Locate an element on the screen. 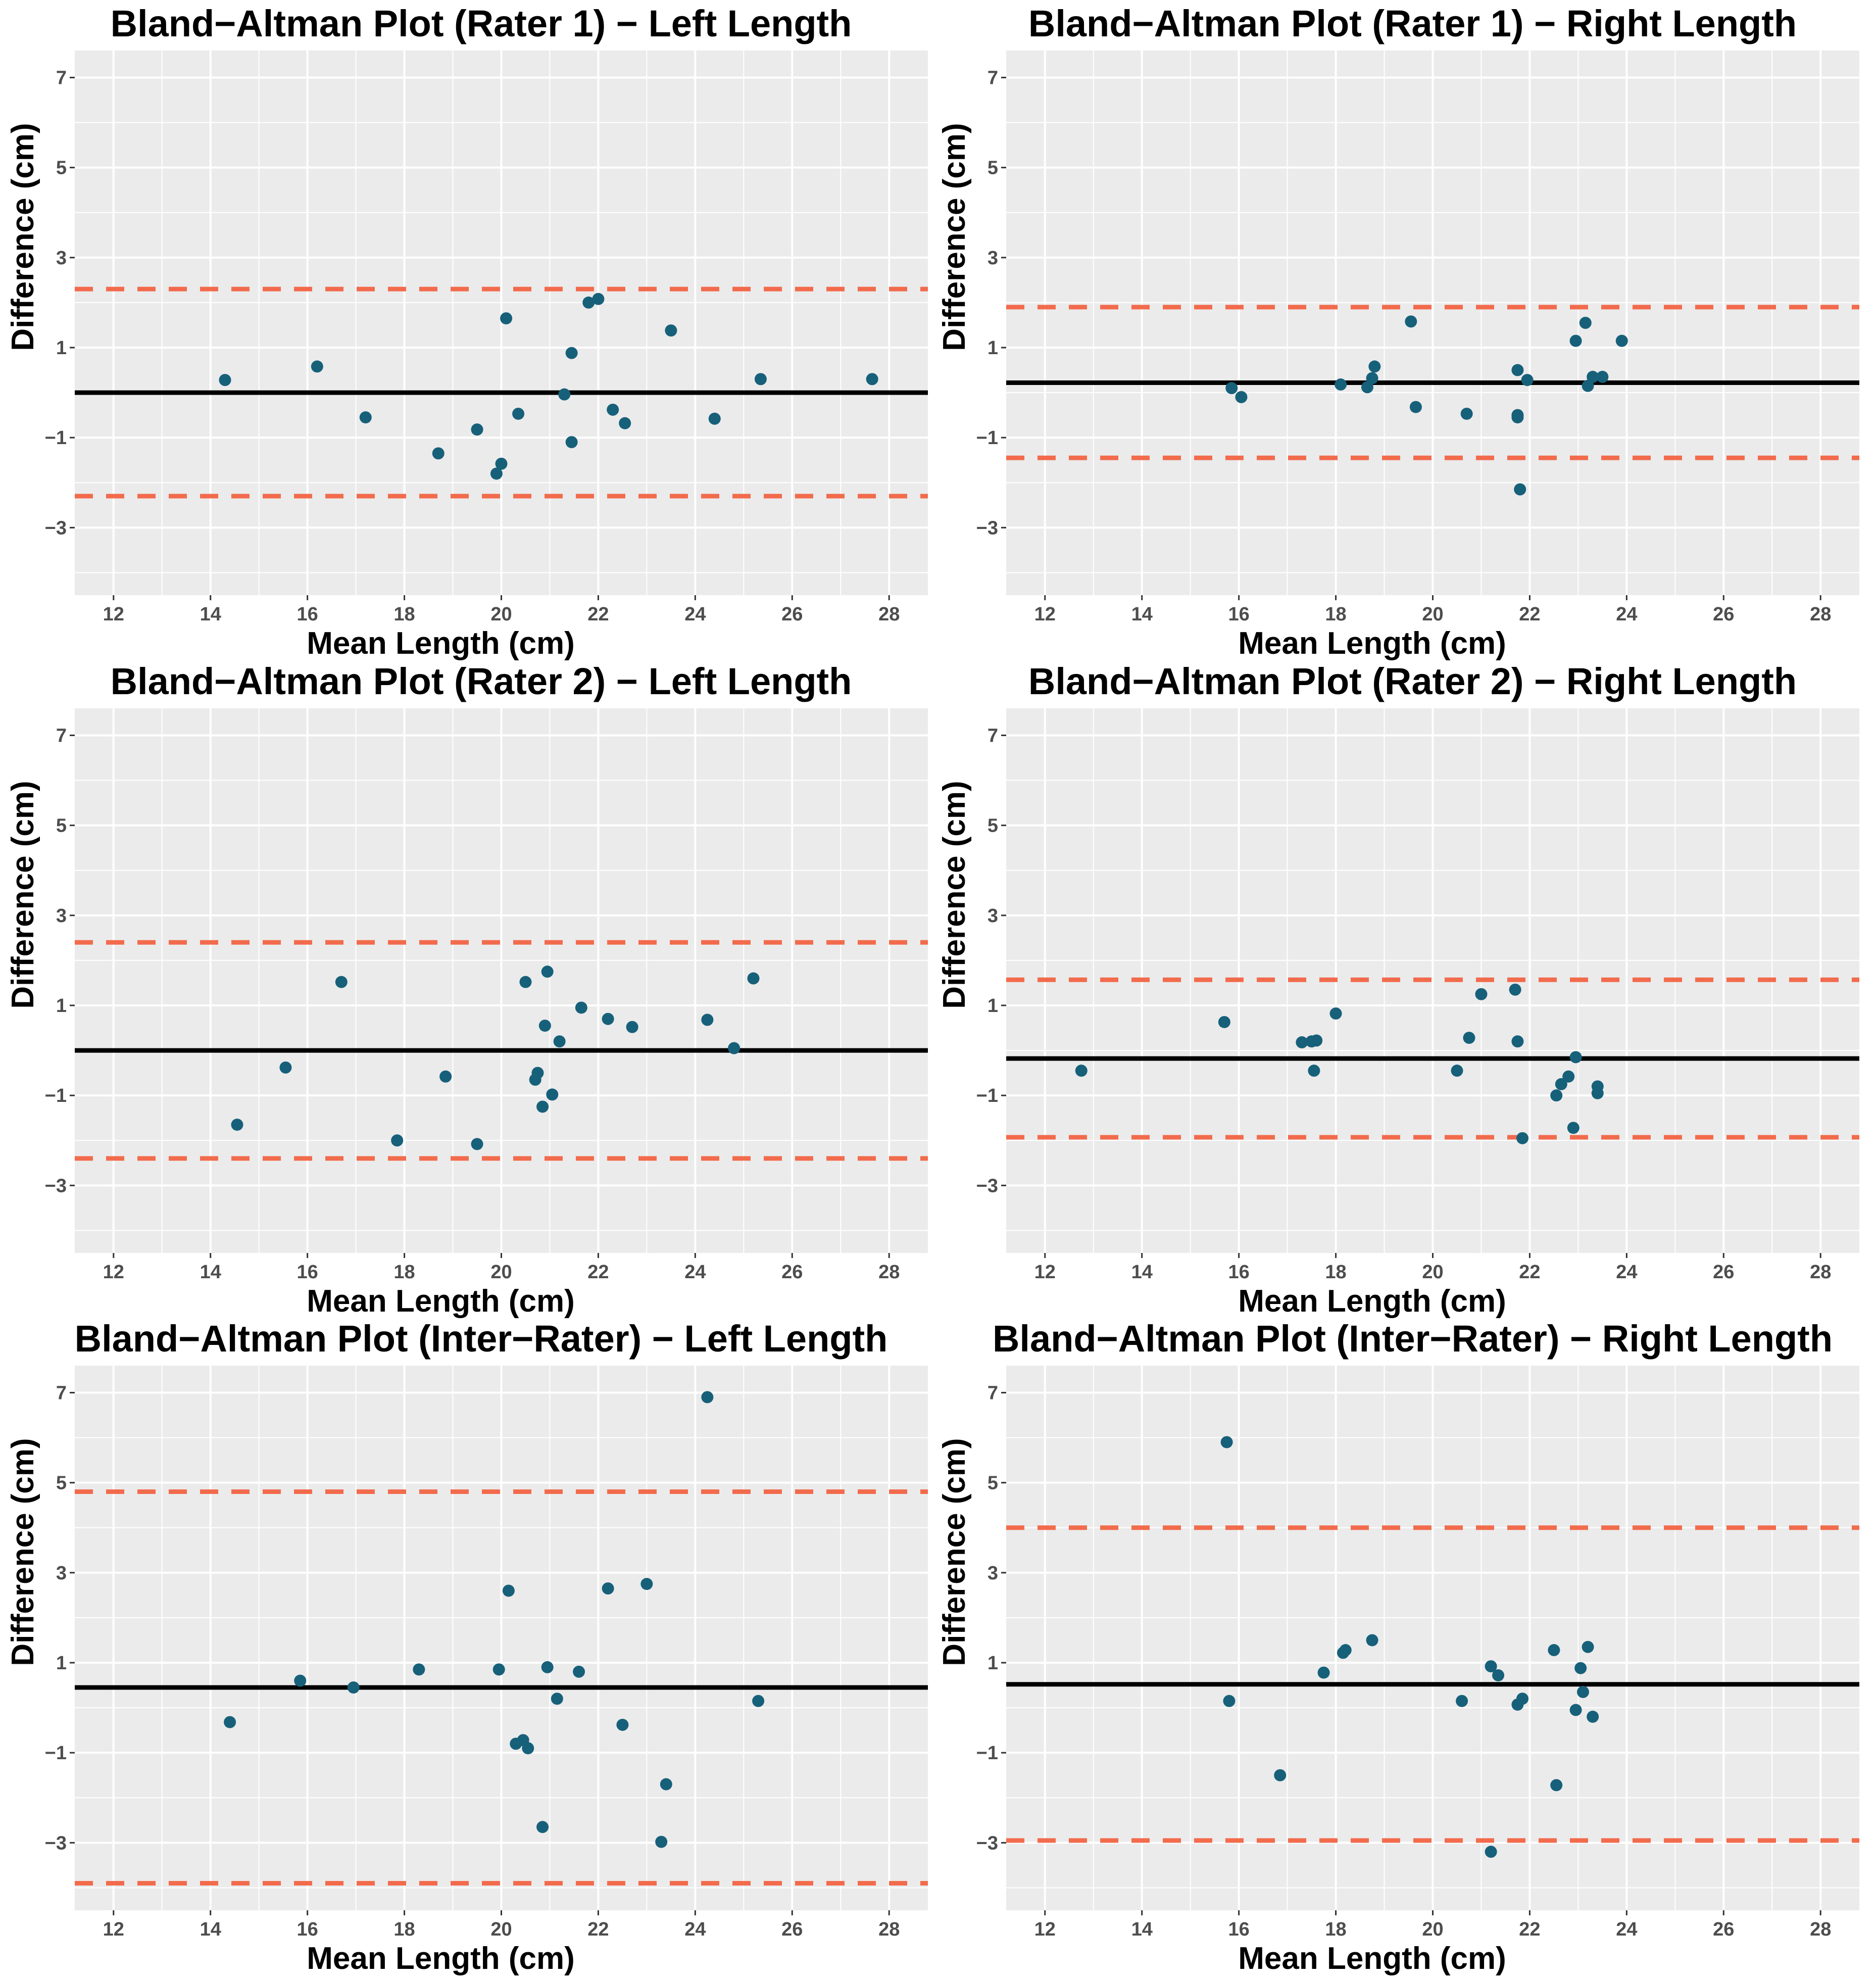  x-tick-label: 22 is located at coordinates (1529, 1273).